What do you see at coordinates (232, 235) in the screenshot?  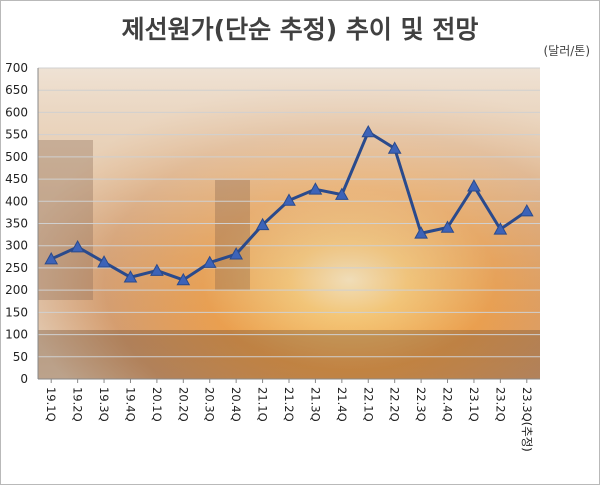 I see `furnace-structure-mid` at bounding box center [232, 235].